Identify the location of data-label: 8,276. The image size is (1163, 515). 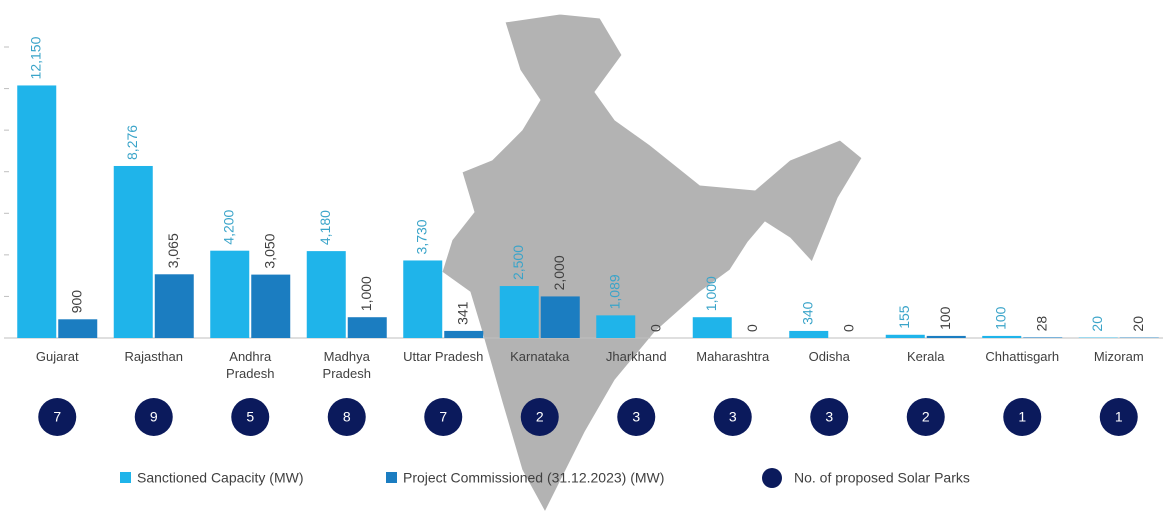
(132, 142).